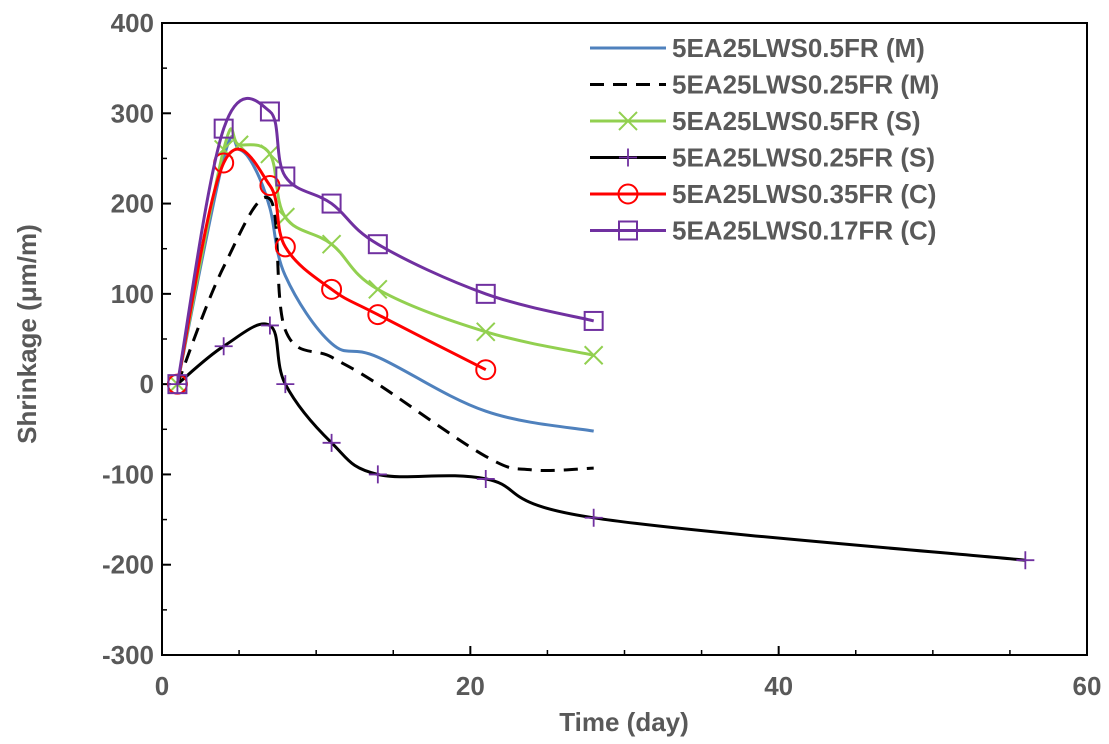 The image size is (1109, 744). What do you see at coordinates (132, 113) in the screenshot?
I see `y-tick-label: 300` at bounding box center [132, 113].